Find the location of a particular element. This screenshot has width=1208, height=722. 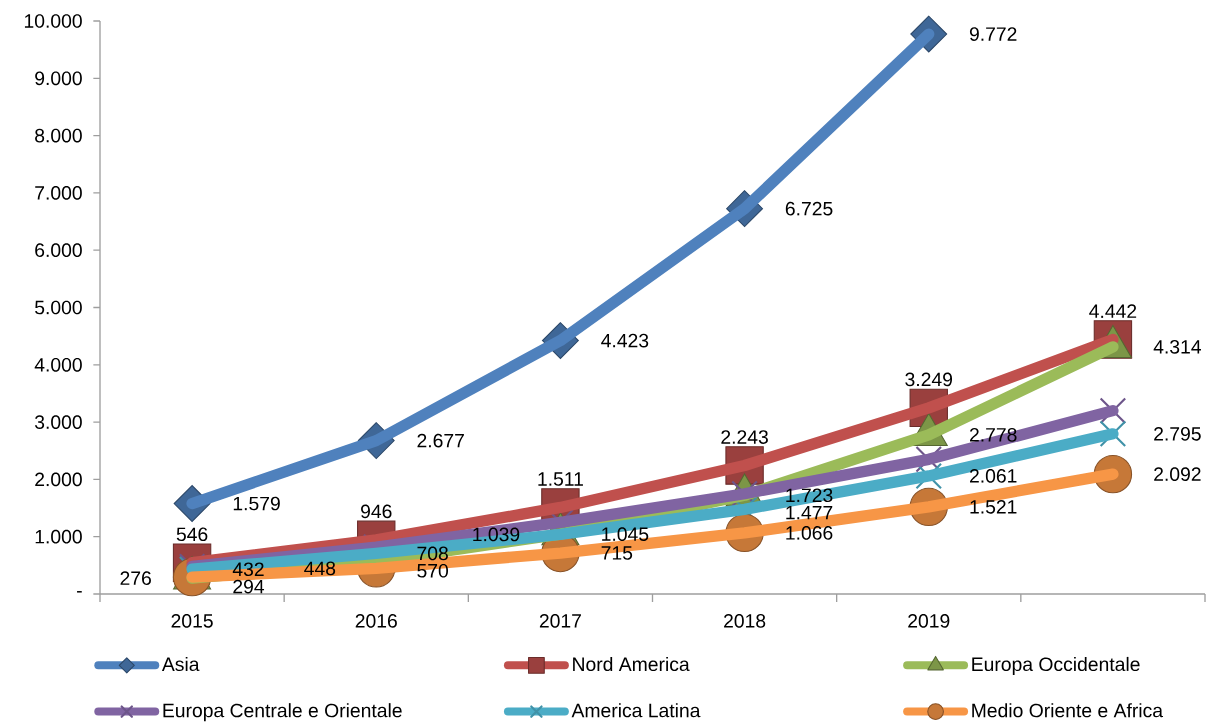

data-label: 1.579 is located at coordinates (256, 503).